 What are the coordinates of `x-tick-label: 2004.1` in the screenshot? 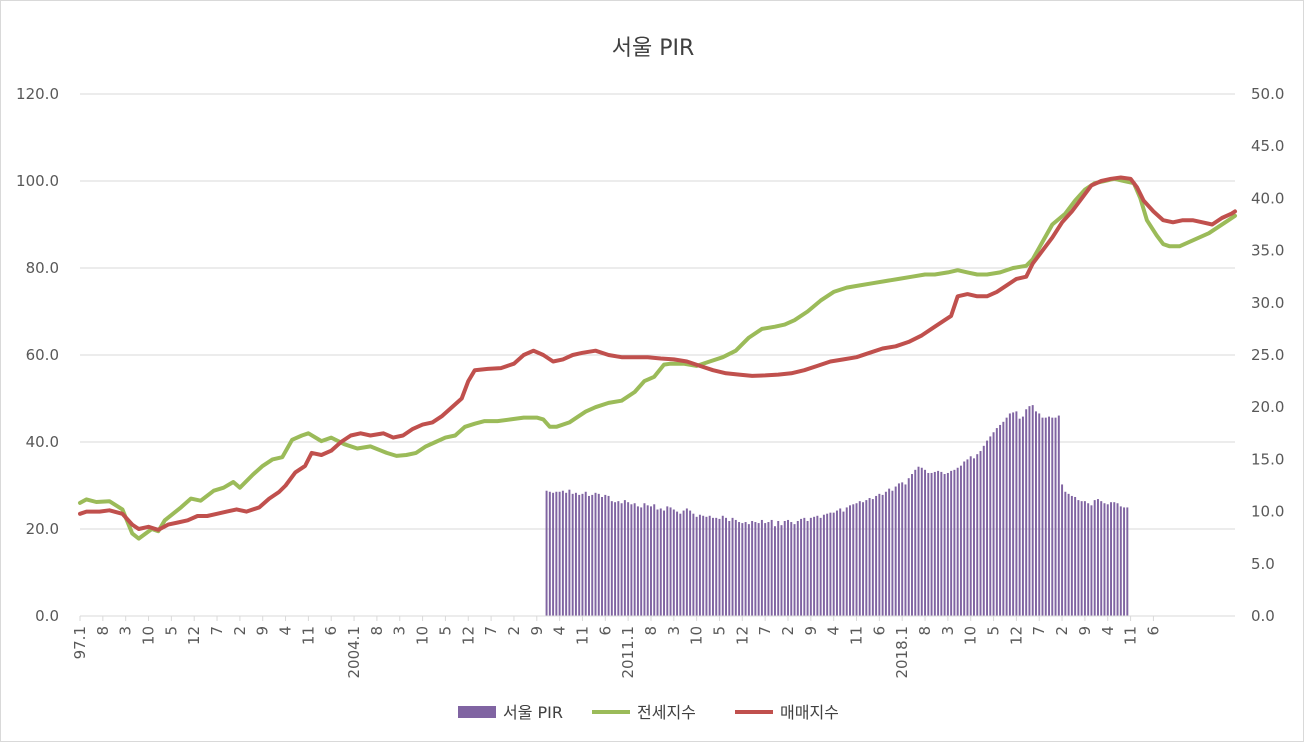 It's located at (354, 652).